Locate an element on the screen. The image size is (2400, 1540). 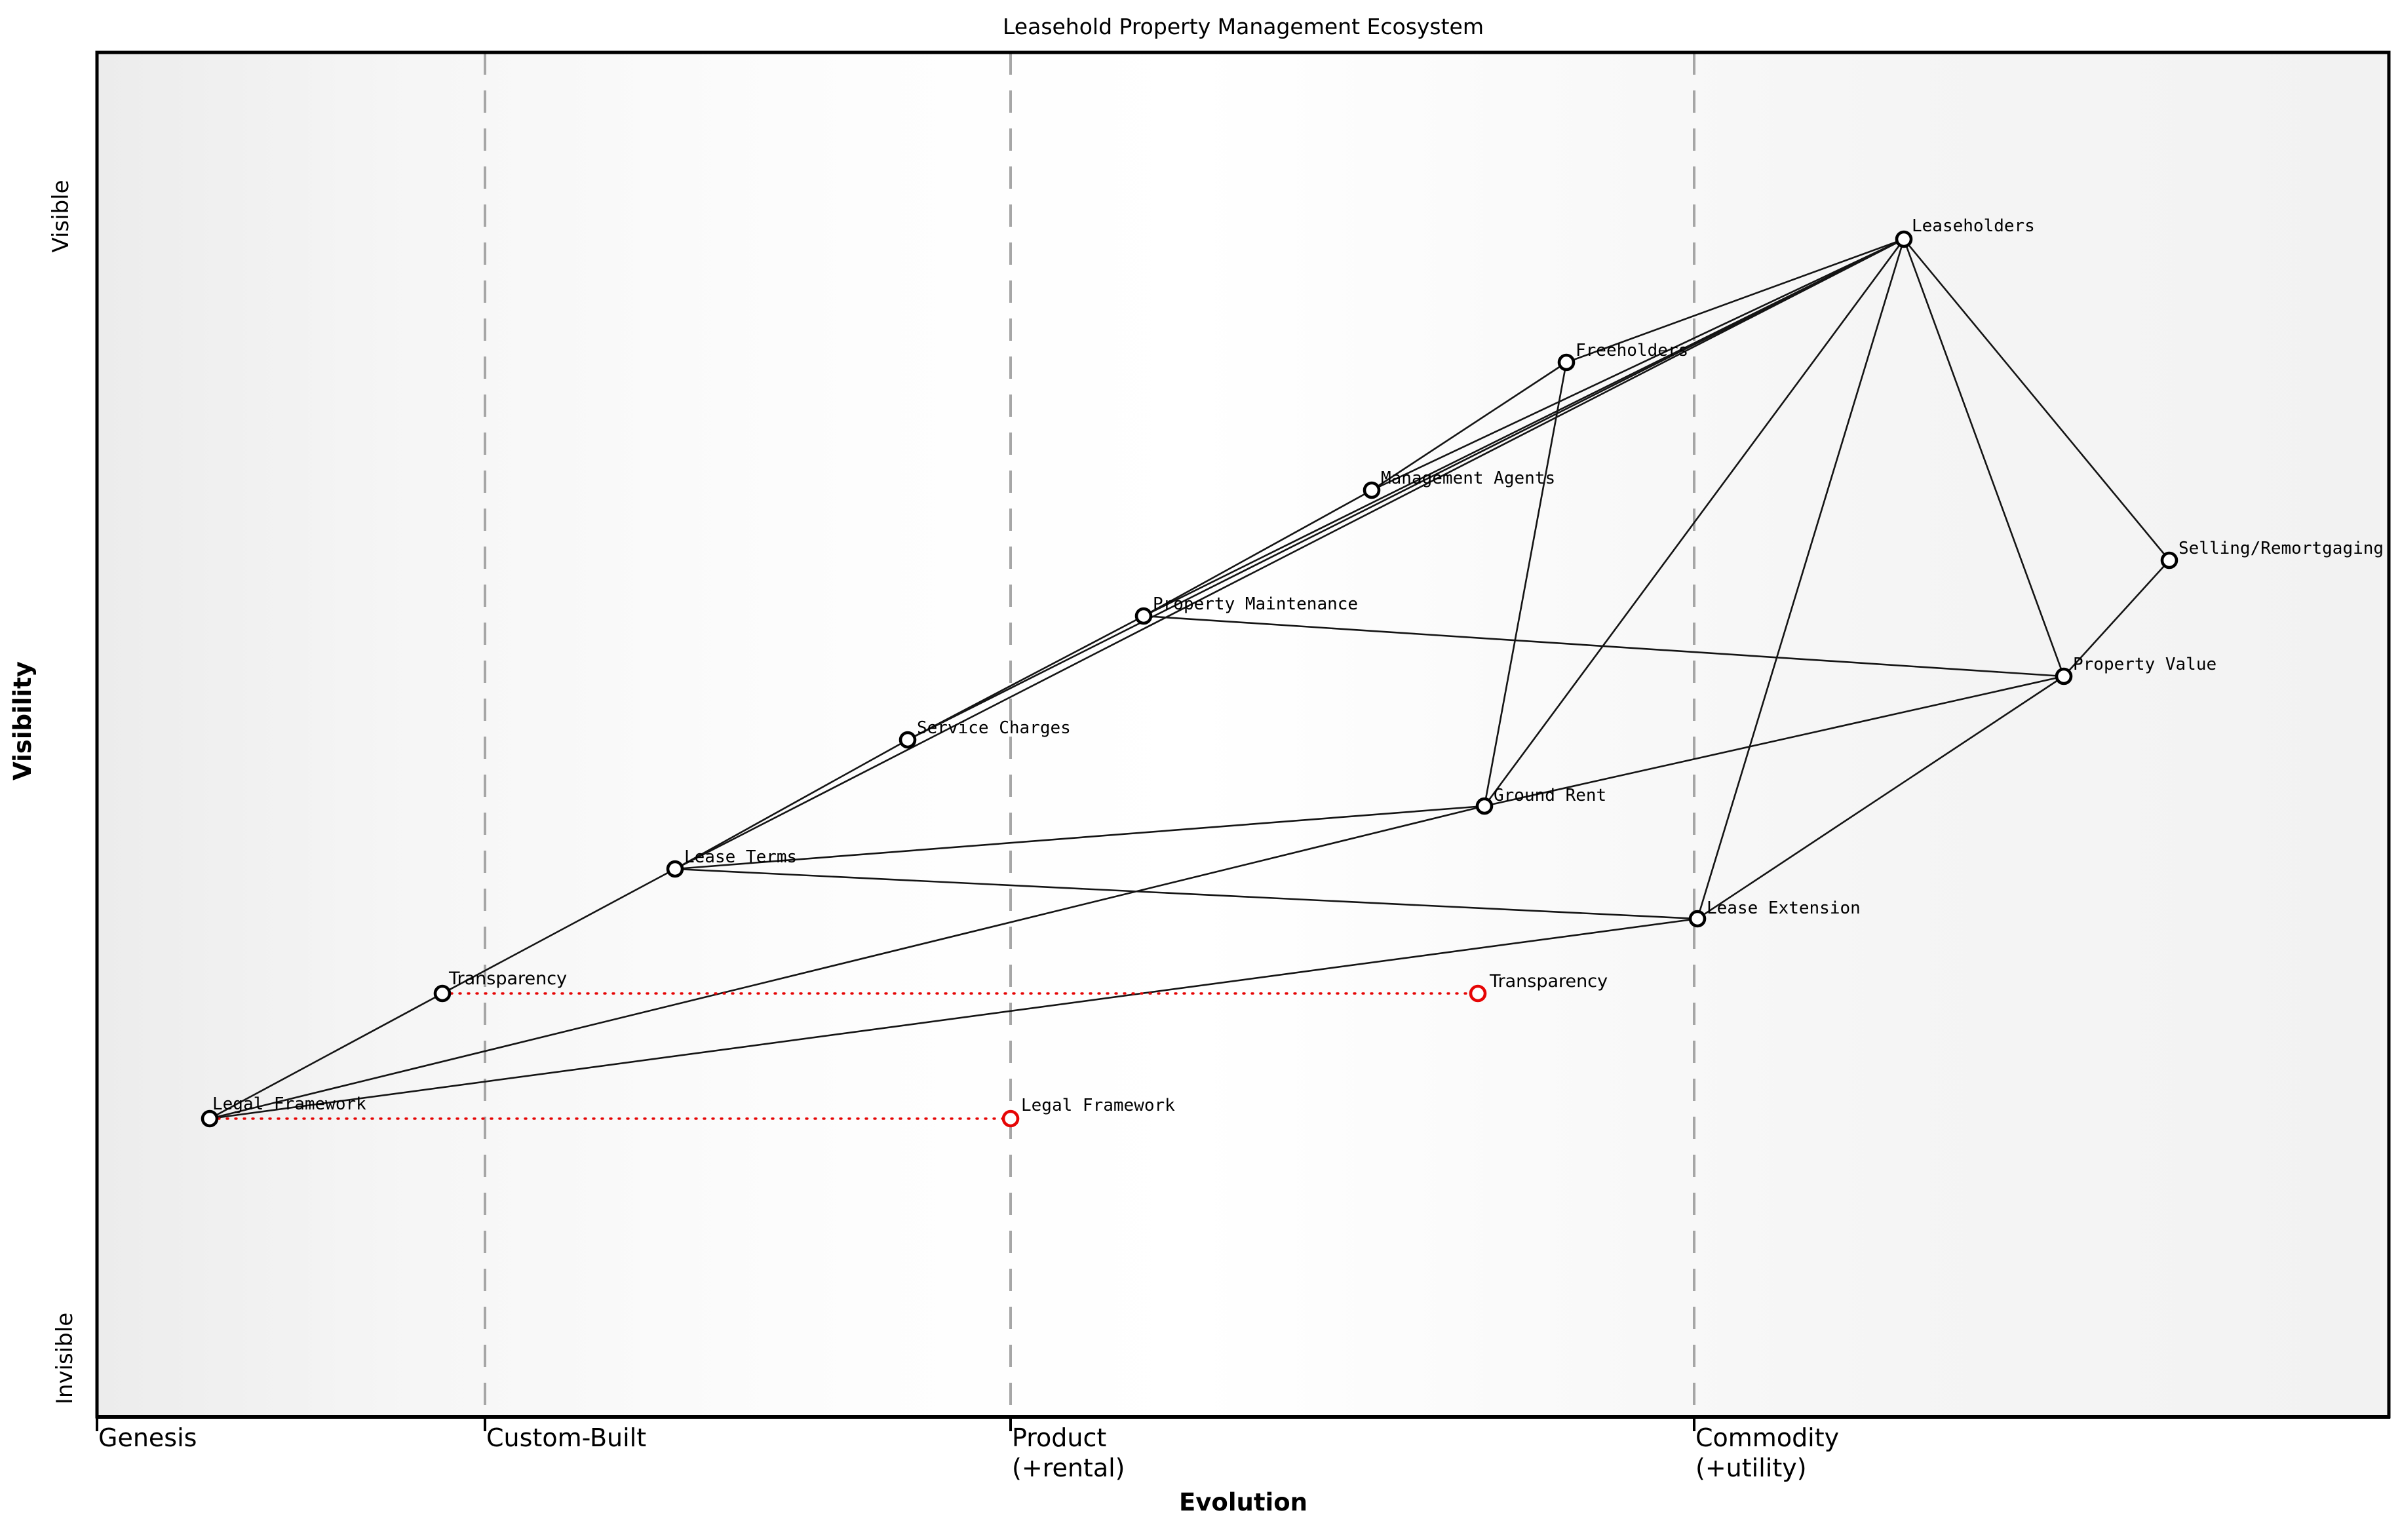
edge-leaseholders--service_charges is located at coordinates (1406, 489).